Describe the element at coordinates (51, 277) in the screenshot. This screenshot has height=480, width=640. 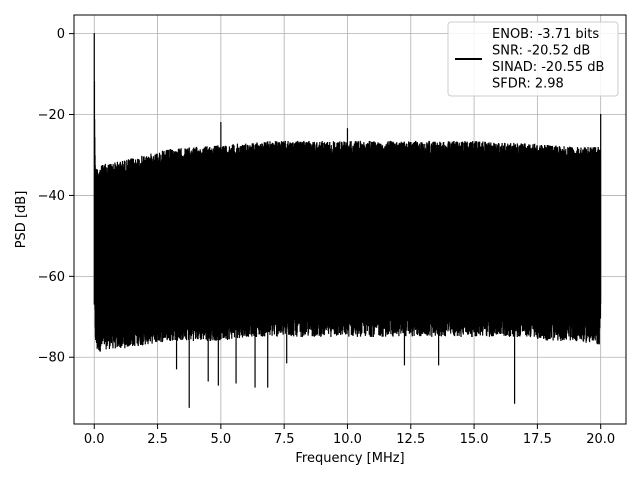
I see `y-tick-label: −60` at that location.